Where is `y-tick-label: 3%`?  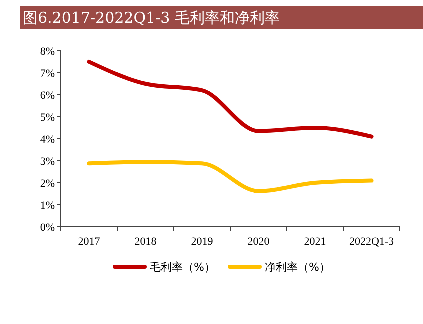
y-tick-label: 3% is located at coordinates (47, 162).